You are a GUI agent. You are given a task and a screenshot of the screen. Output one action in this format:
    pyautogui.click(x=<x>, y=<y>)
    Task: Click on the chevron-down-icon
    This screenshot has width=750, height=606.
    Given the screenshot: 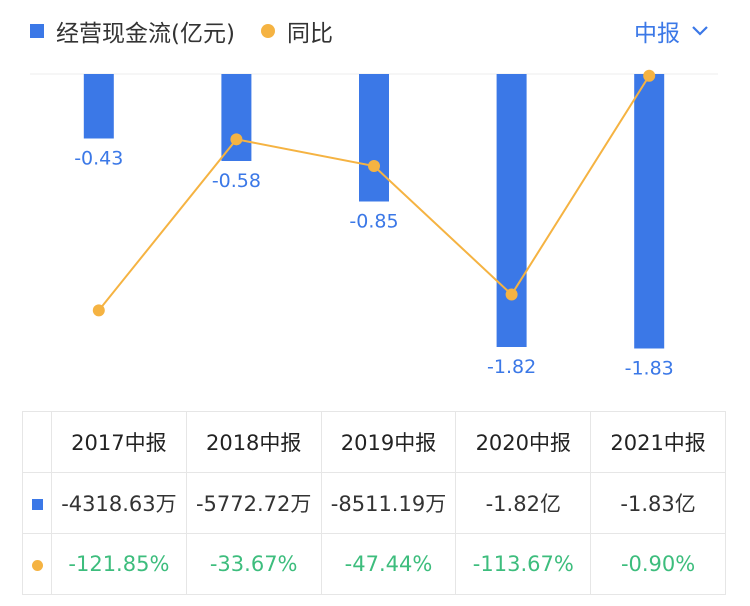 What is the action you would take?
    pyautogui.click(x=700, y=31)
    